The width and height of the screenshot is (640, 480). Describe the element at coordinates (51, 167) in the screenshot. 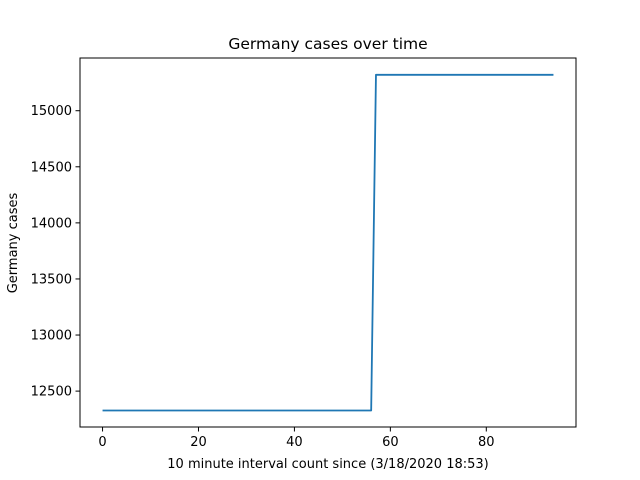

I see `y-tick-label: 14500` at that location.